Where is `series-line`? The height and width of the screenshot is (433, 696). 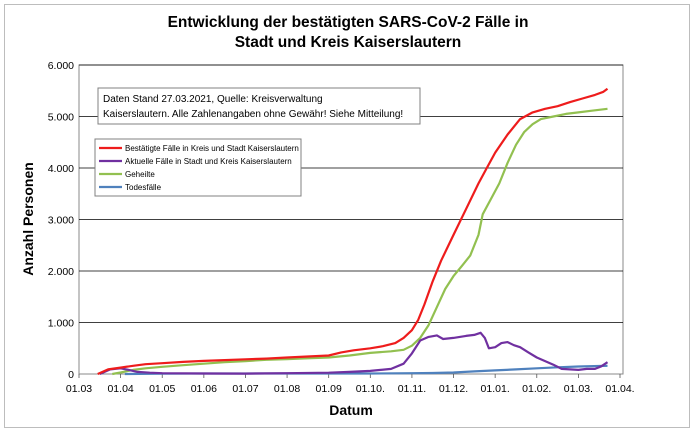 series-line is located at coordinates (354, 353).